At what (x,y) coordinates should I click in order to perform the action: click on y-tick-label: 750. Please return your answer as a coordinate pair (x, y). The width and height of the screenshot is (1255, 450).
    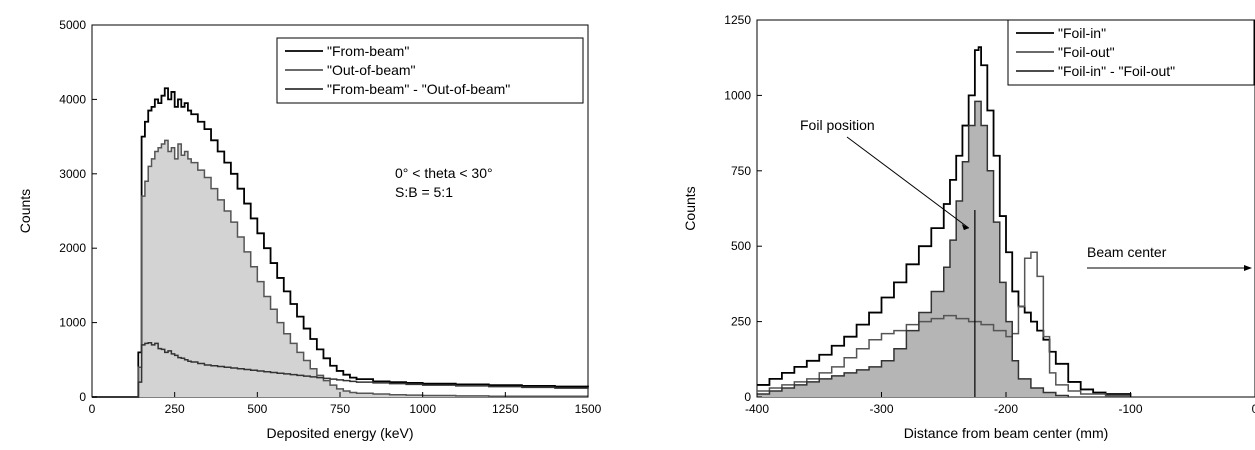
    Looking at the image, I should click on (741, 171).